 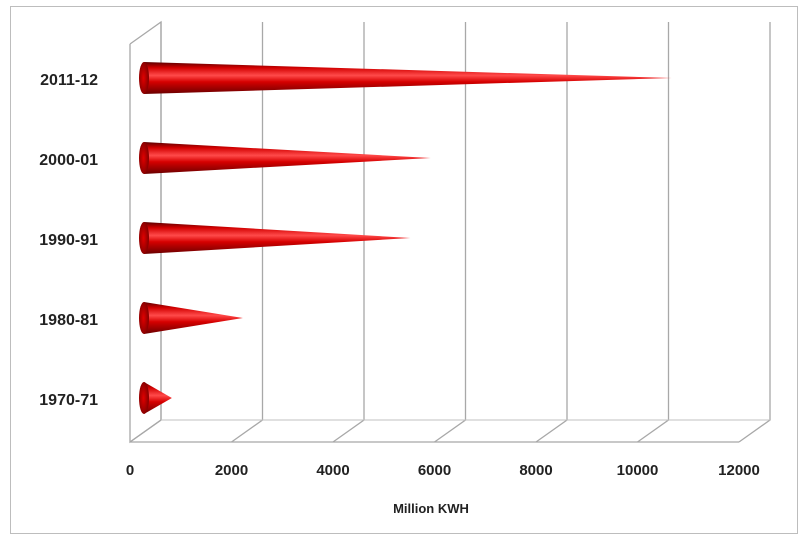 What do you see at coordinates (638, 470) in the screenshot?
I see `x-tick-label: 10000` at bounding box center [638, 470].